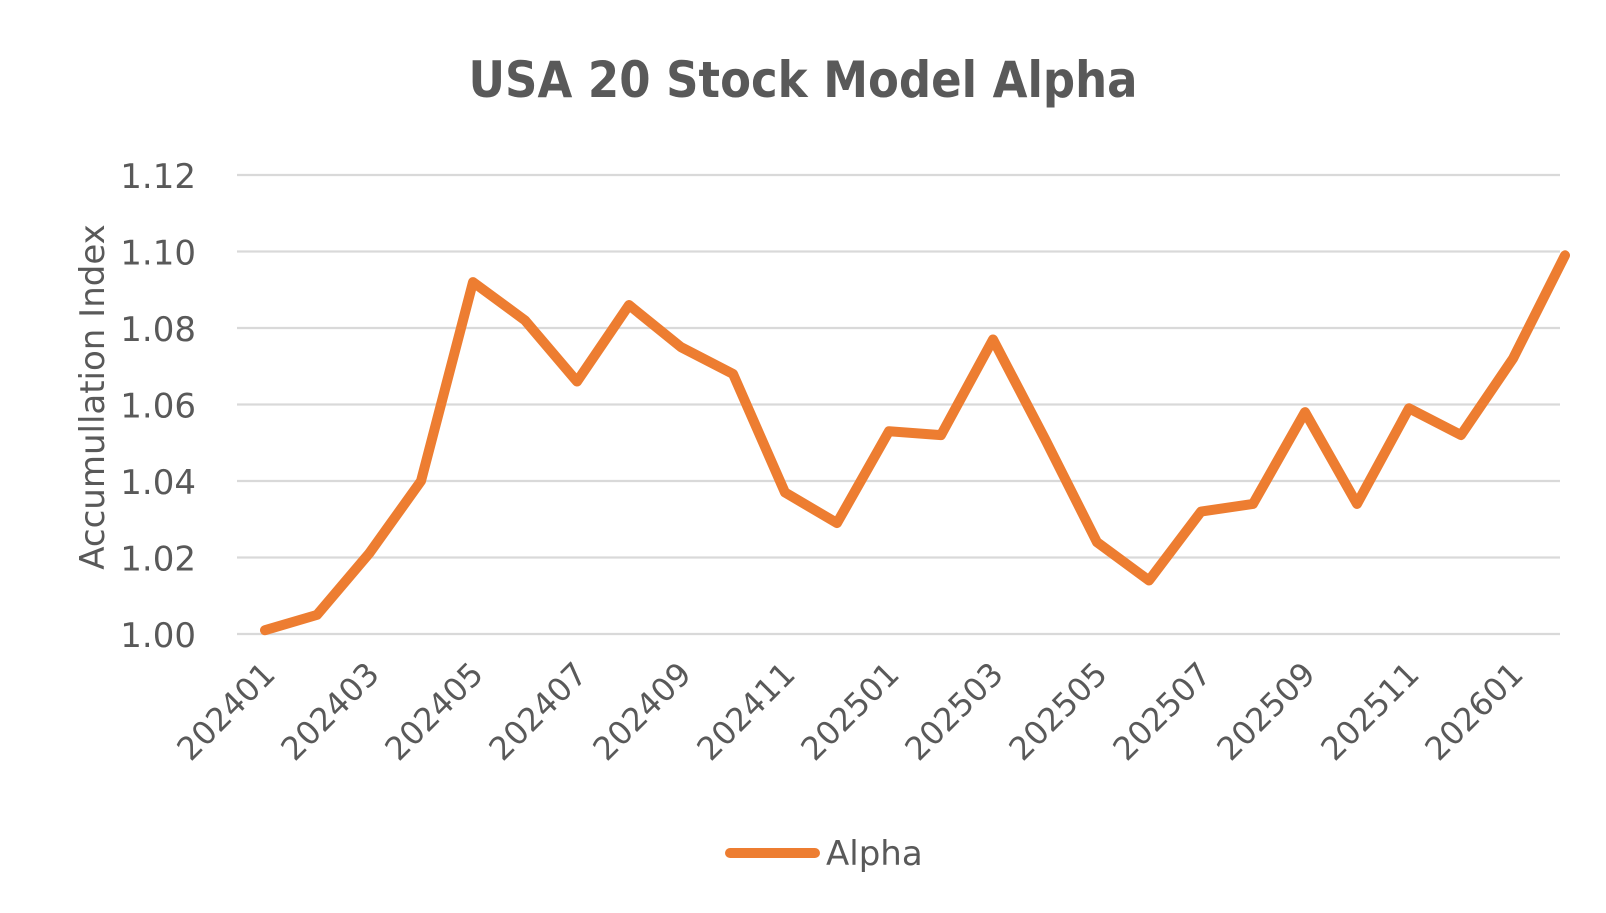 This screenshot has width=1606, height=913. What do you see at coordinates (158, 636) in the screenshot?
I see `y-tick-label: 1.00` at bounding box center [158, 636].